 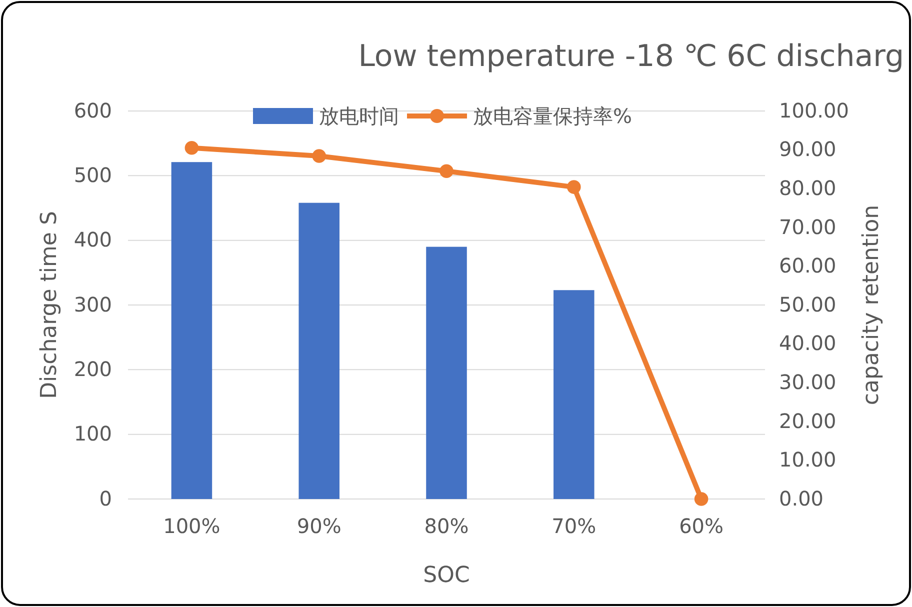 I want to click on y2-tick-label: 50.00, so click(x=807, y=304).